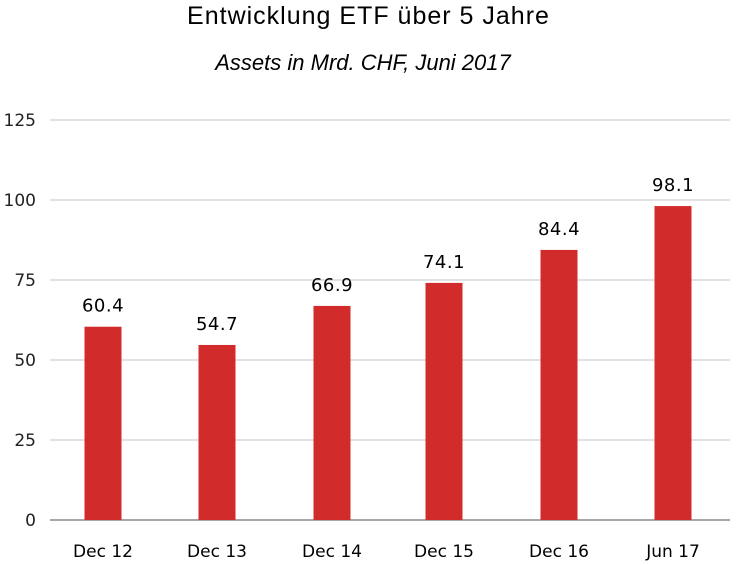 Image resolution: width=737 pixels, height=565 pixels. Describe the element at coordinates (386, 552) in the screenshot. I see `x-axis-categories: Dec 12 Dec 13 Dec 14 Dec 15 Dec 16 Jun 17` at that location.